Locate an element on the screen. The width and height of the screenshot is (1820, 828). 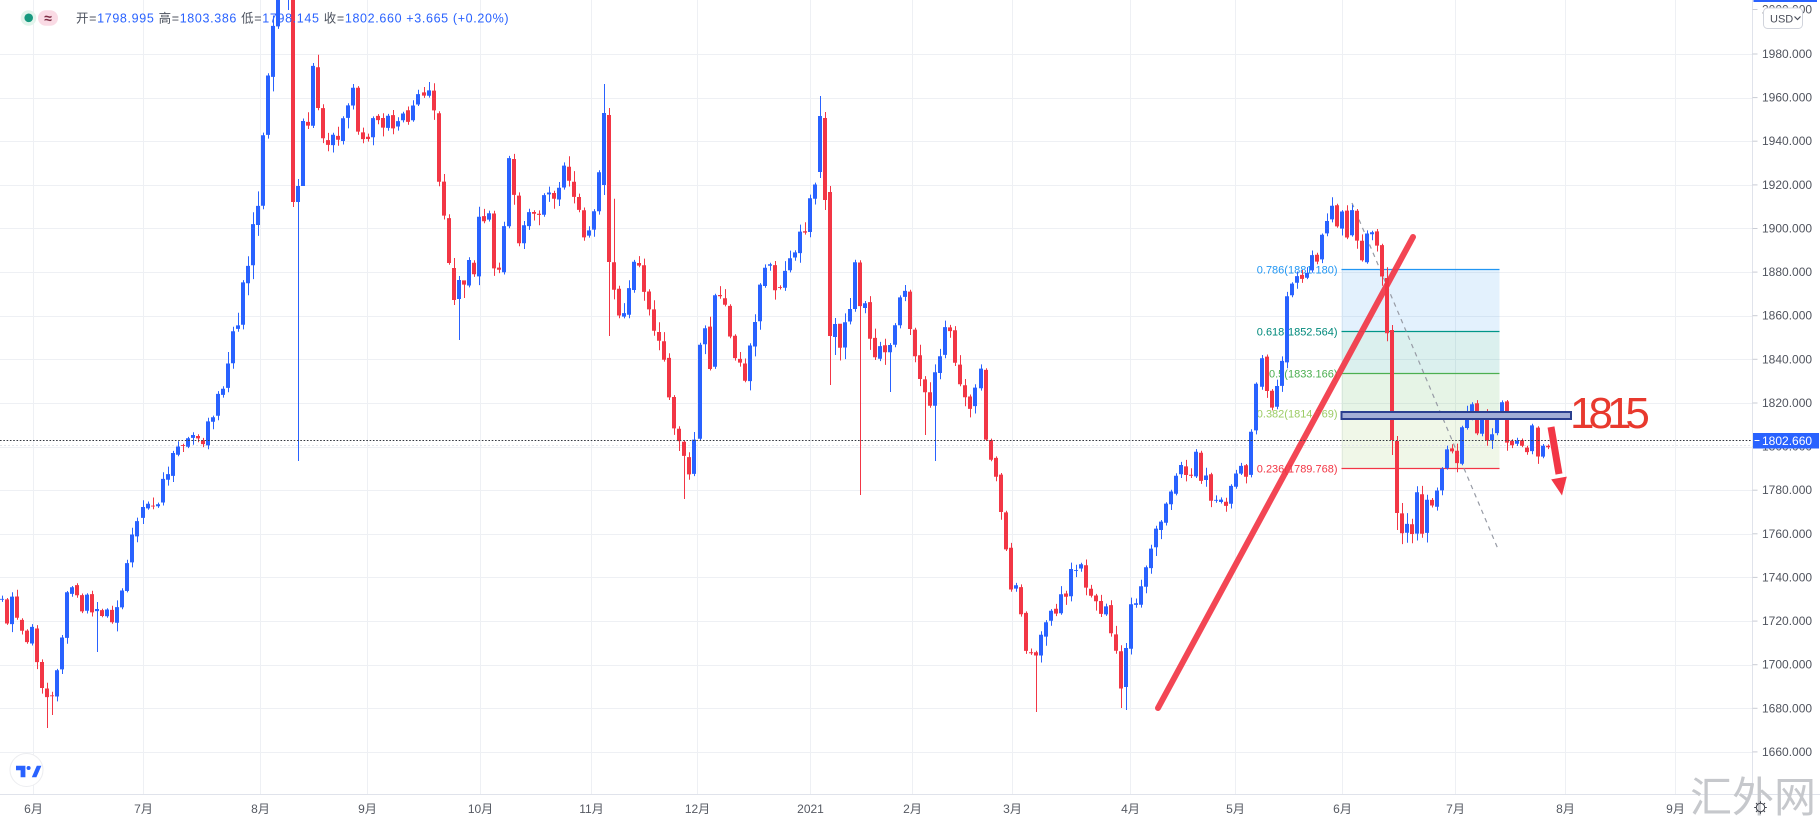
svg-text: 4月 is located at coordinates (1130, 809).